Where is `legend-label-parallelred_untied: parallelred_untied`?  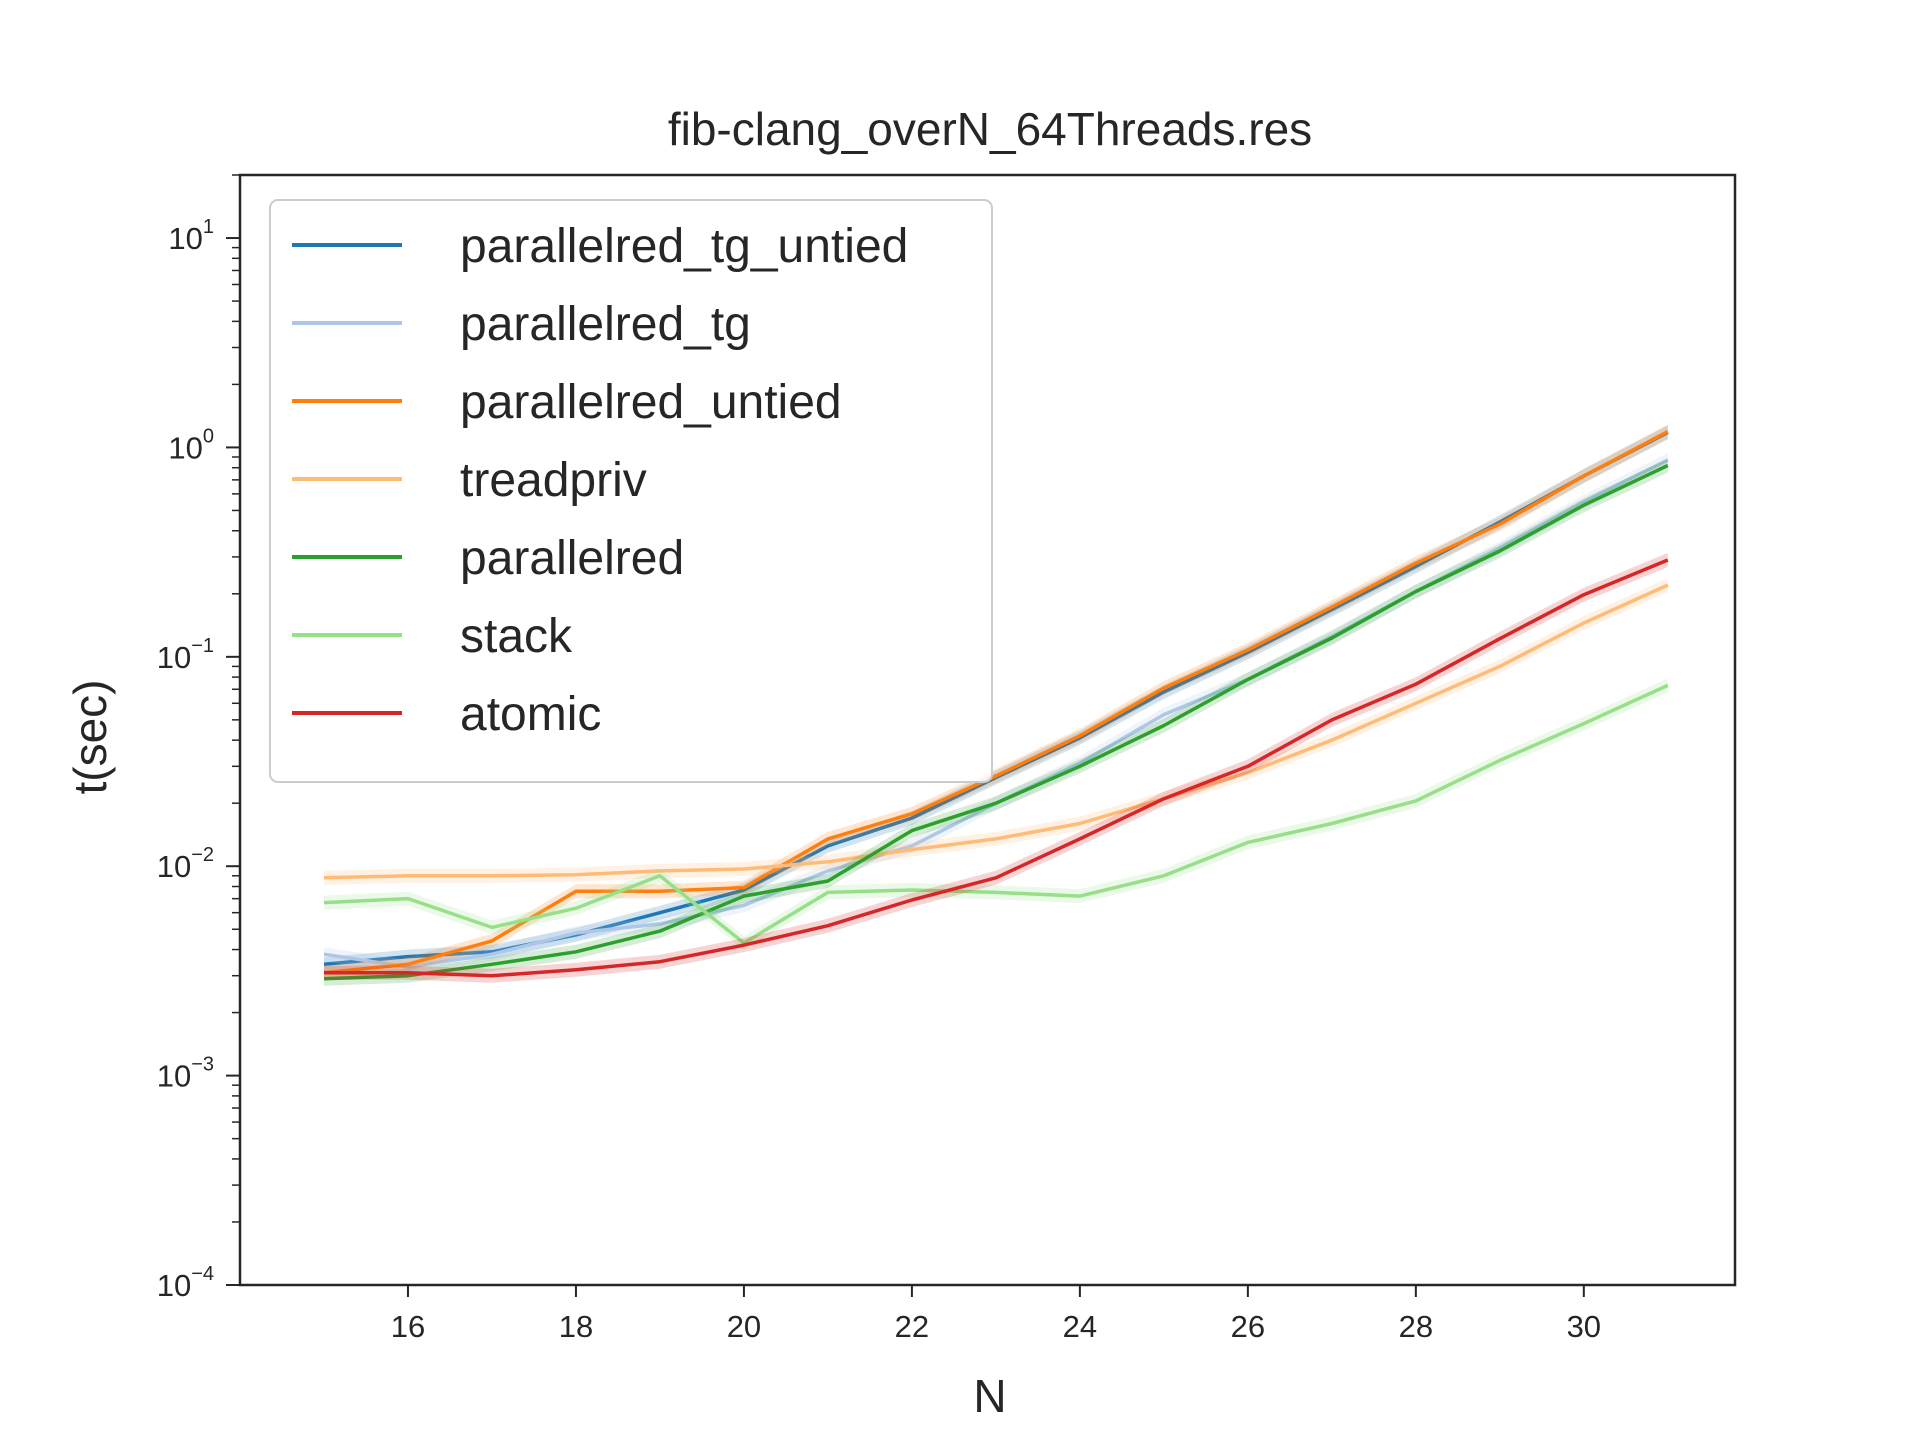
legend-label-parallelred_untied: parallelred_untied is located at coordinates (651, 402).